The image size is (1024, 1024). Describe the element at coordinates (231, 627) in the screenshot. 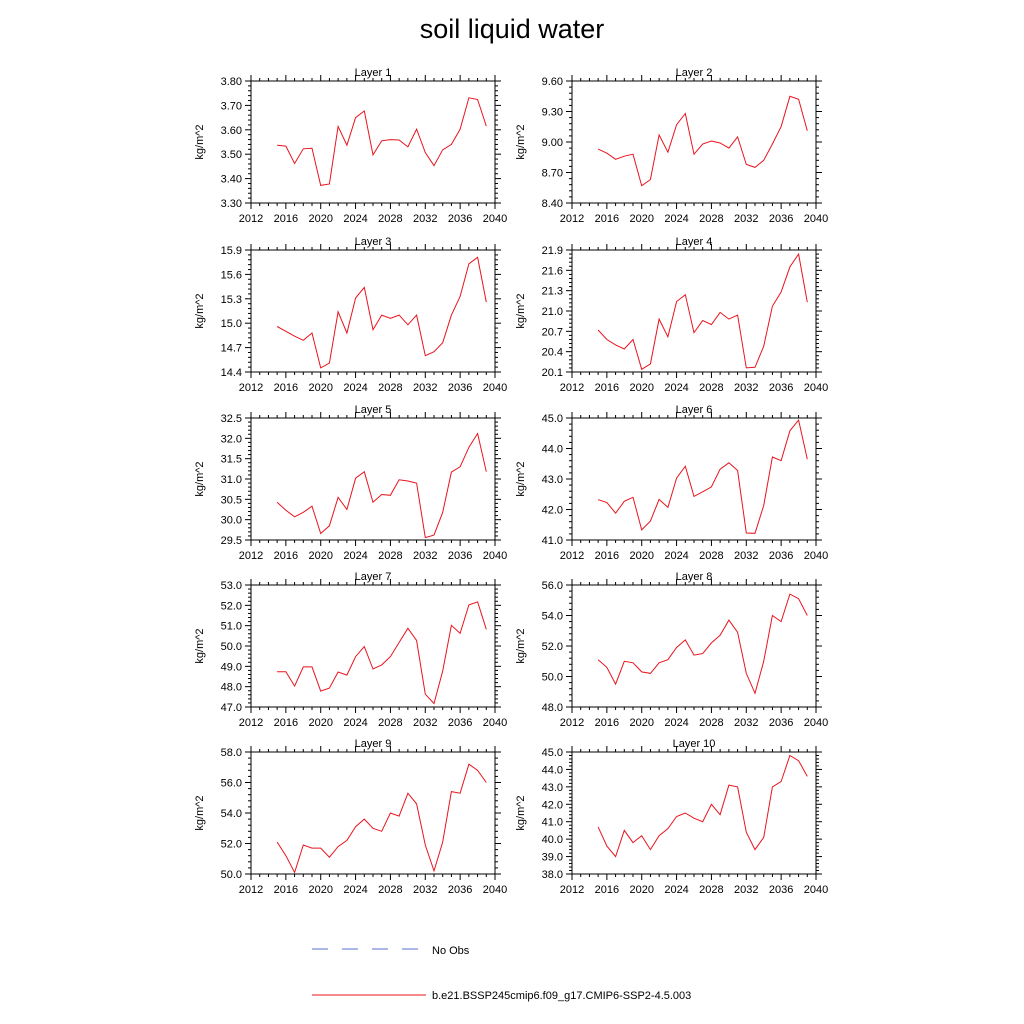

I see `panel-7-ytick-label: 51.0` at that location.